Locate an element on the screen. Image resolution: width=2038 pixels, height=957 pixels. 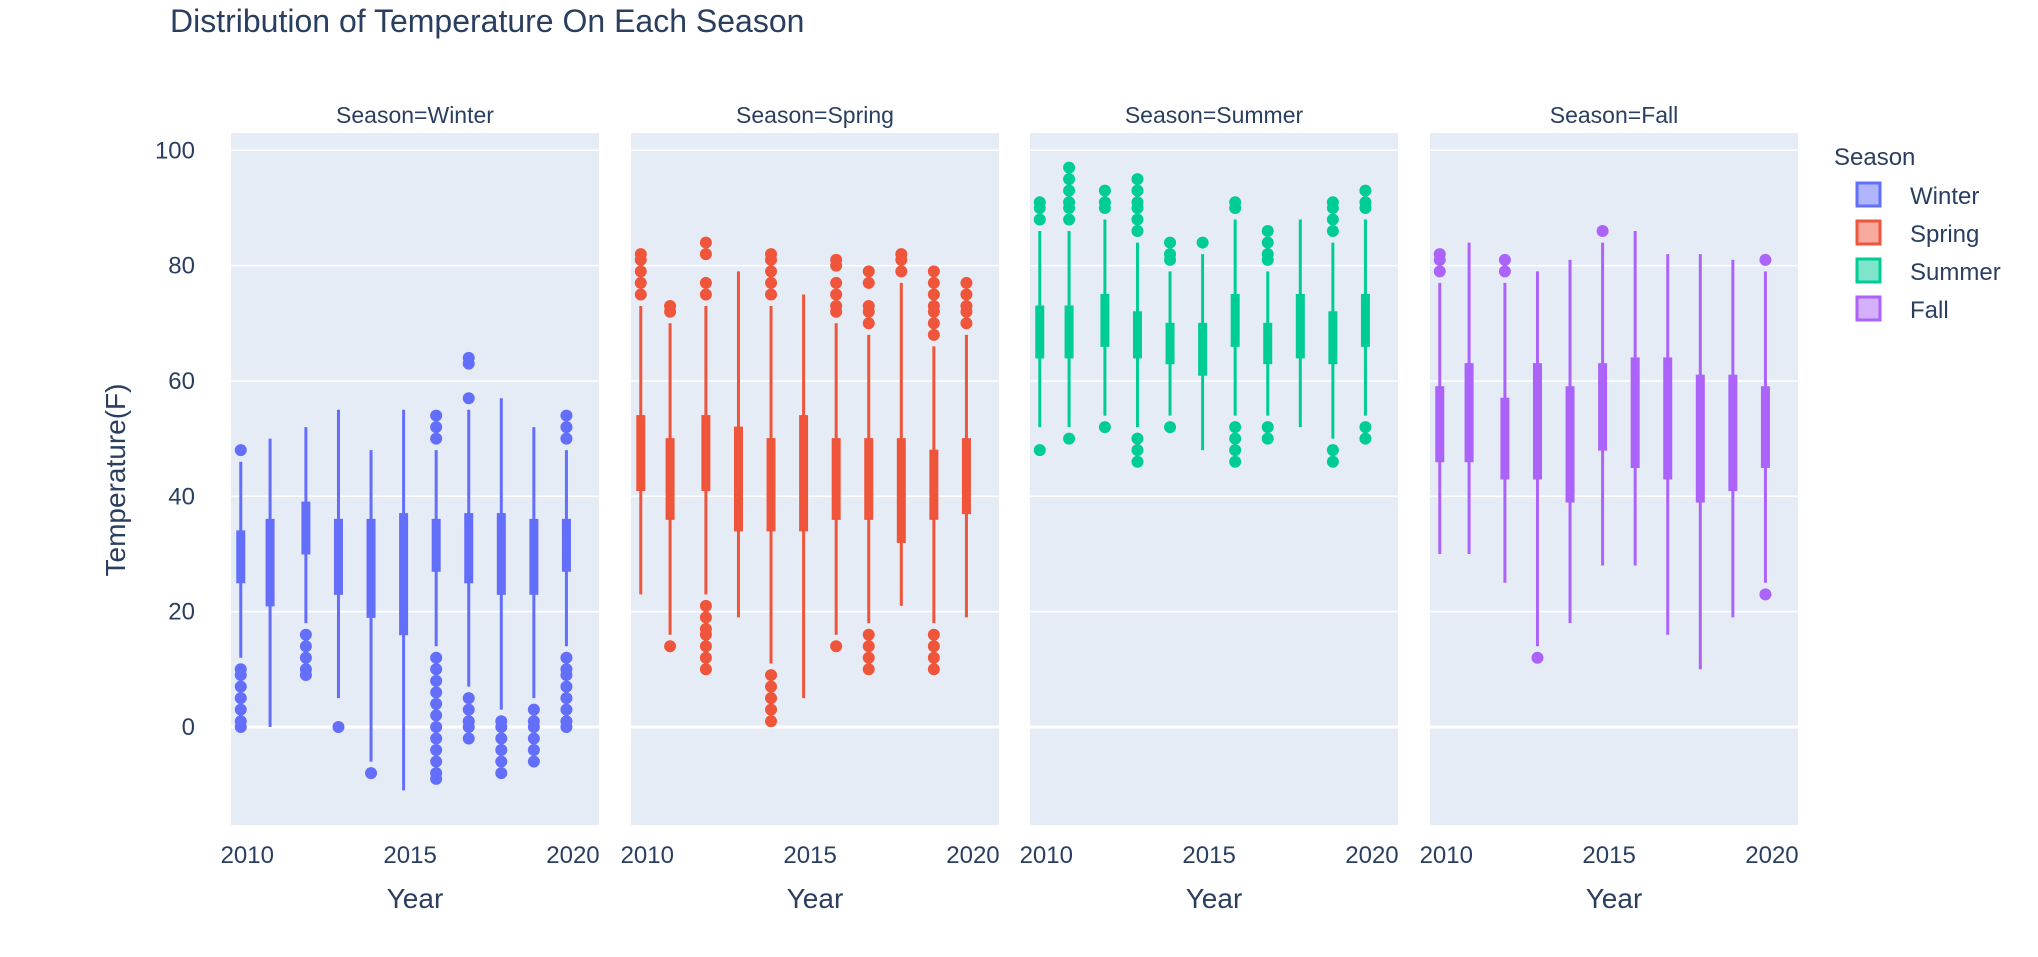
x-tick-label: 2015 is located at coordinates (1208, 855).